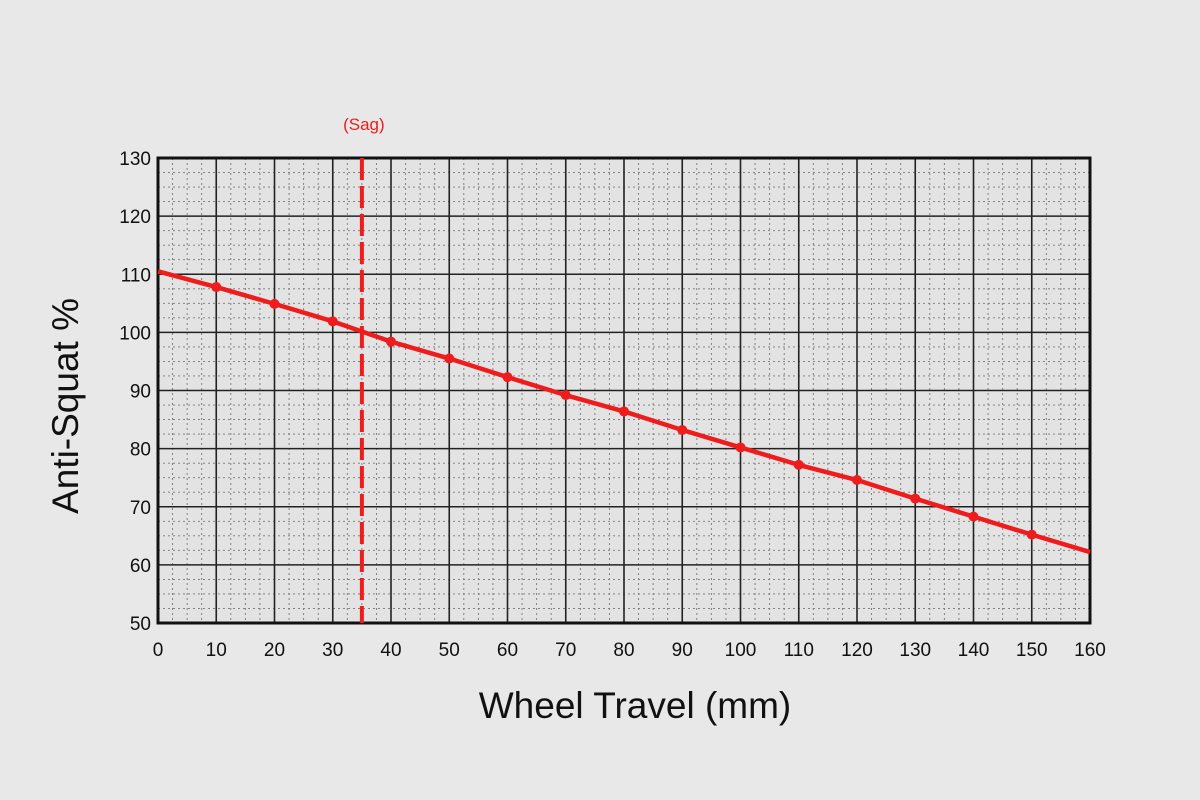 Image resolution: width=1200 pixels, height=800 pixels. What do you see at coordinates (65, 406) in the screenshot?
I see `y-axis-title: Anti-Squat %` at bounding box center [65, 406].